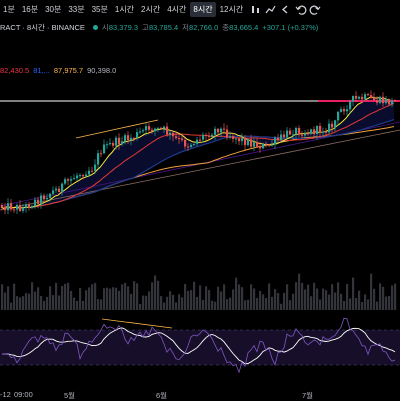 This screenshot has height=401, width=400. I want to click on moving-average-legend: 82,430.5 81,... 87,975.7 90,398.0, so click(60, 70).